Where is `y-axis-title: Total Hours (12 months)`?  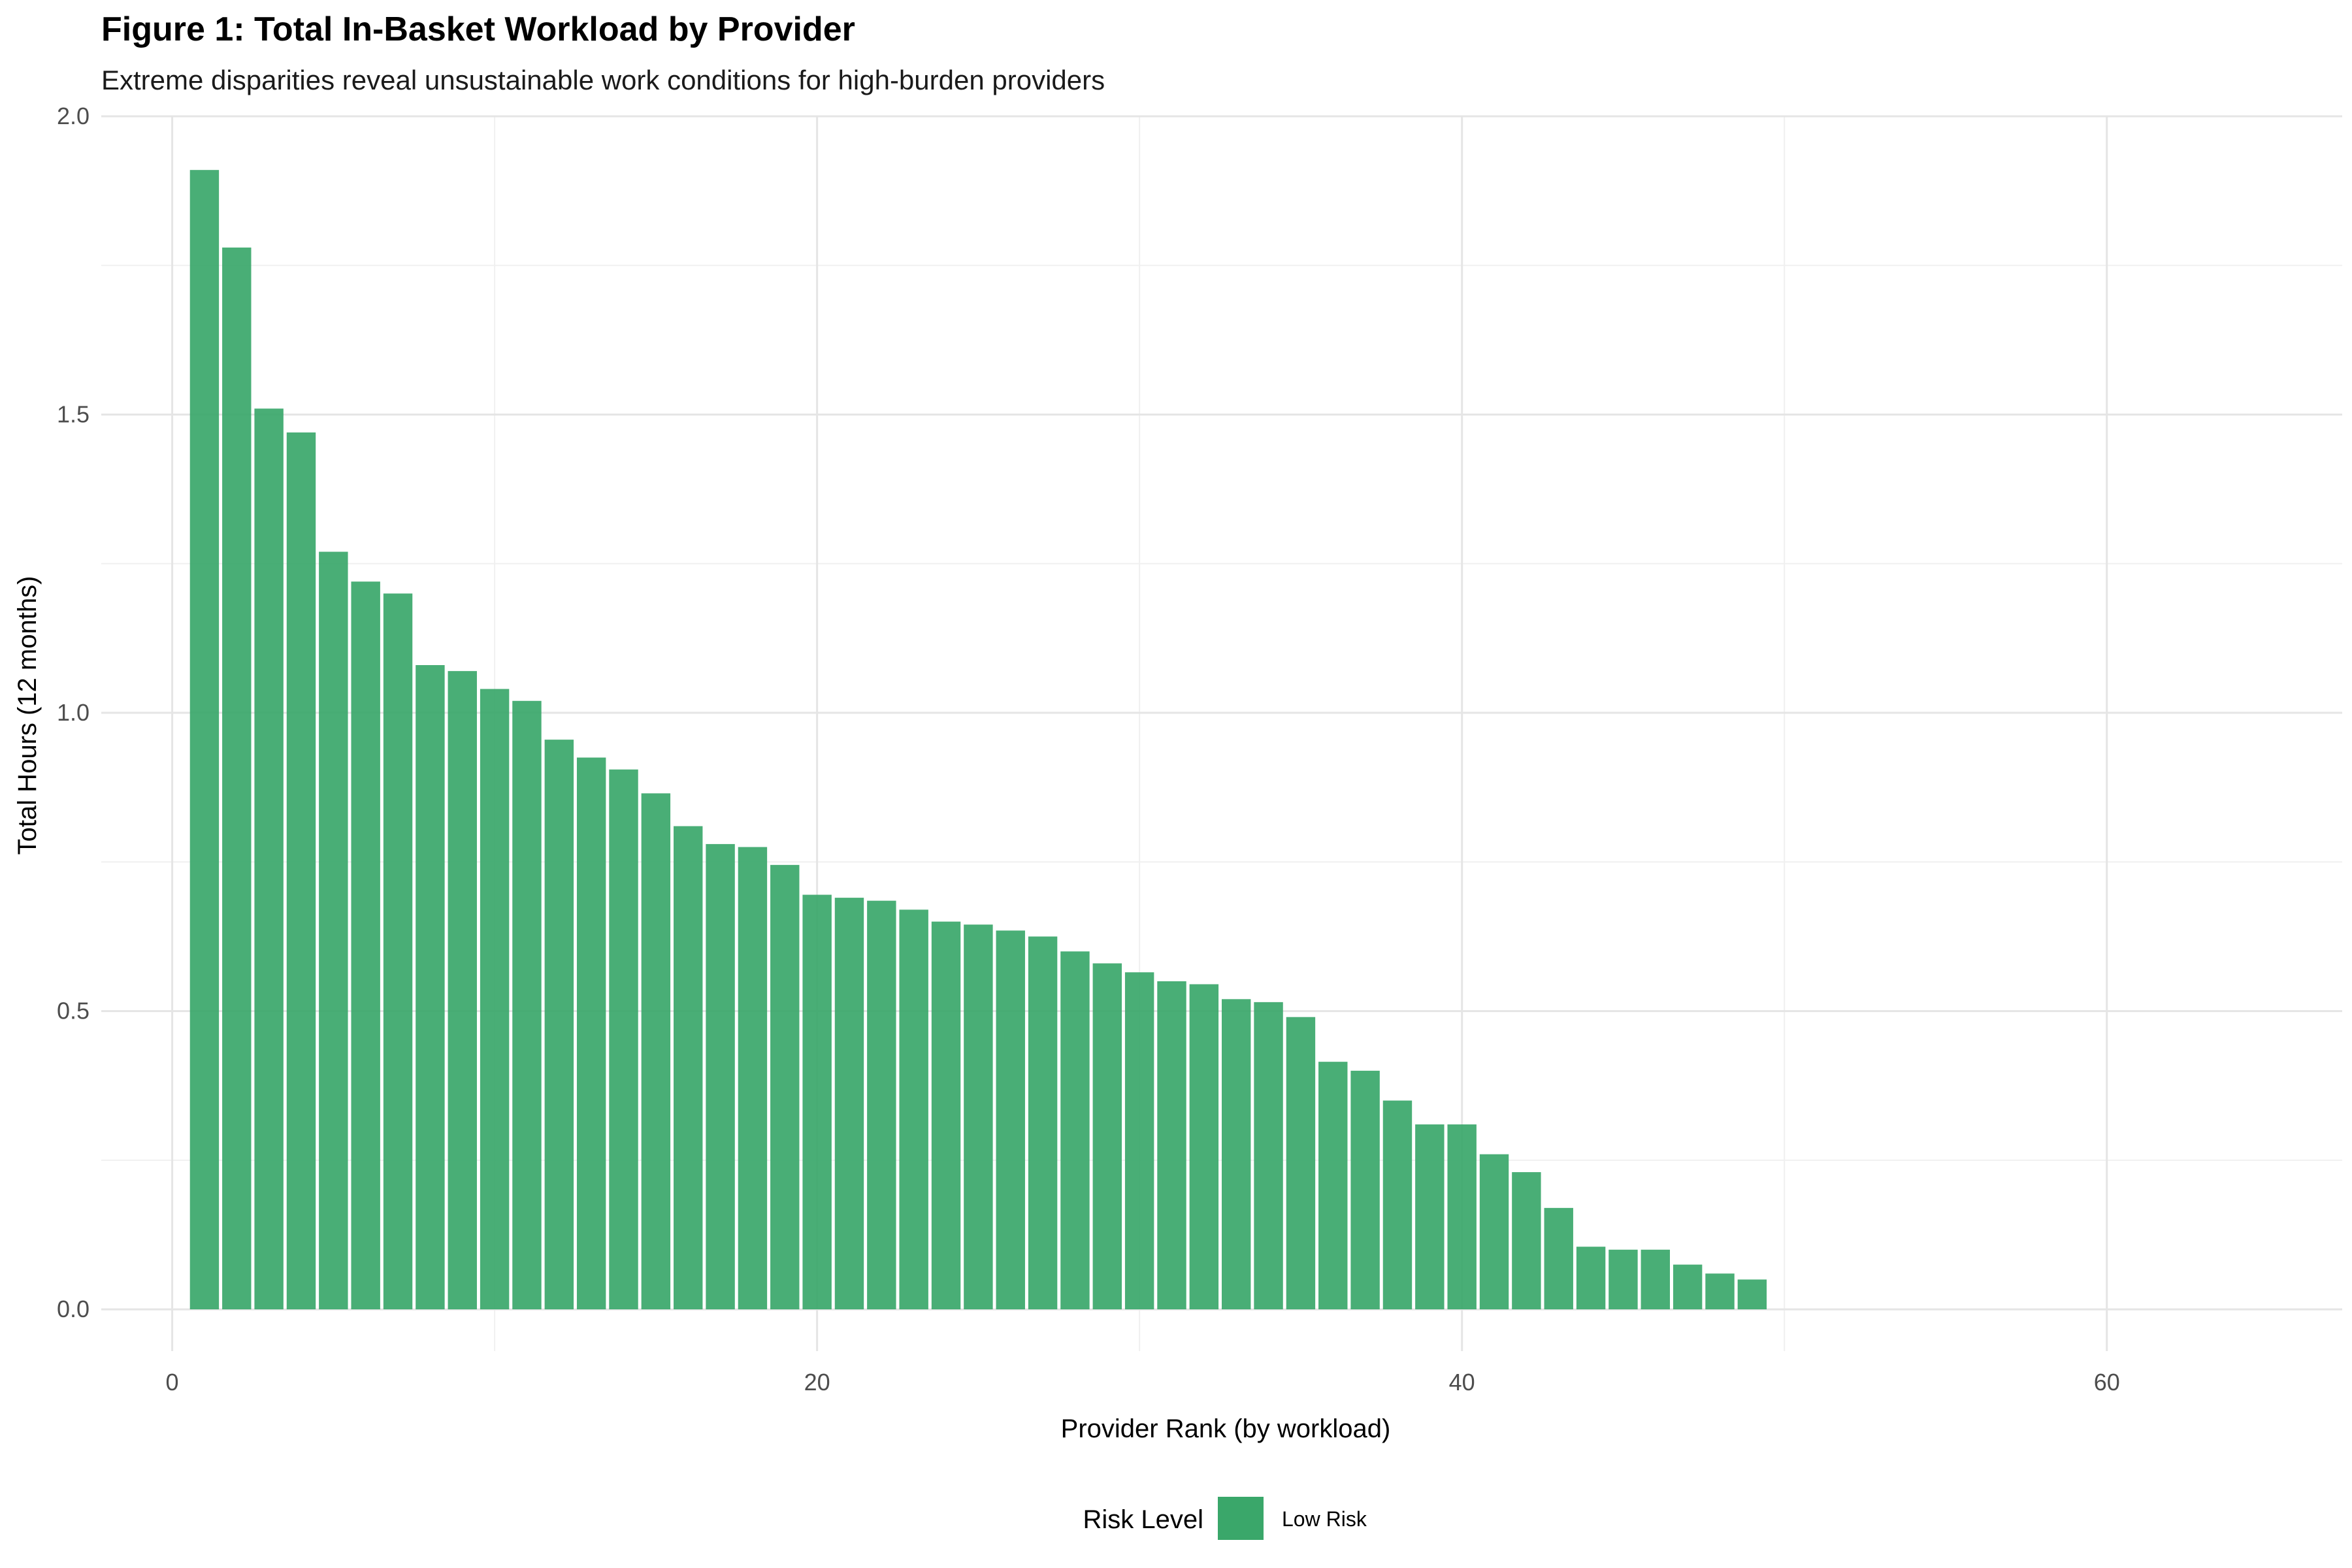 y-axis-title: Total Hours (12 months) is located at coordinates (27, 715).